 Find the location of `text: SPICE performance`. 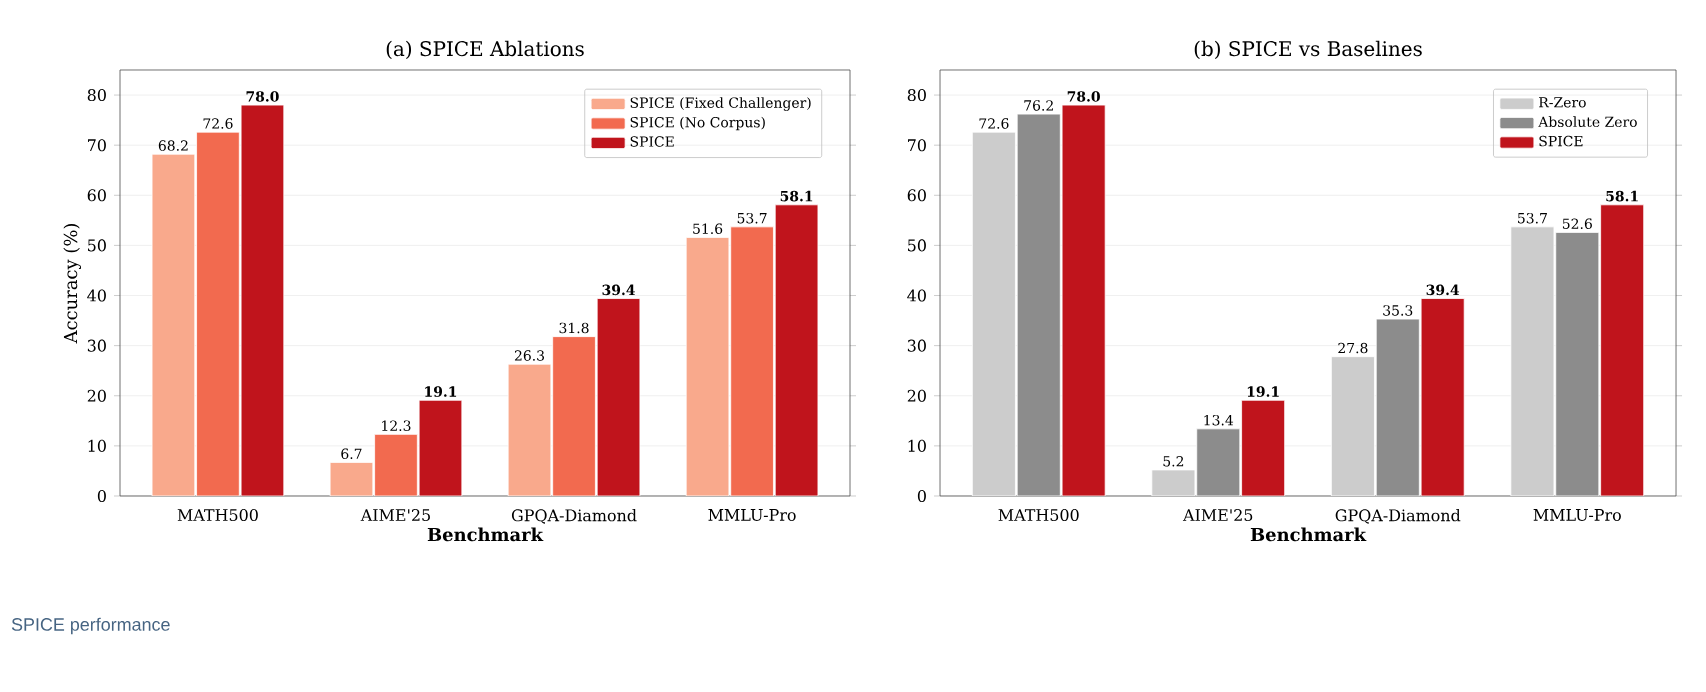

text: SPICE performance is located at coordinates (90, 626).